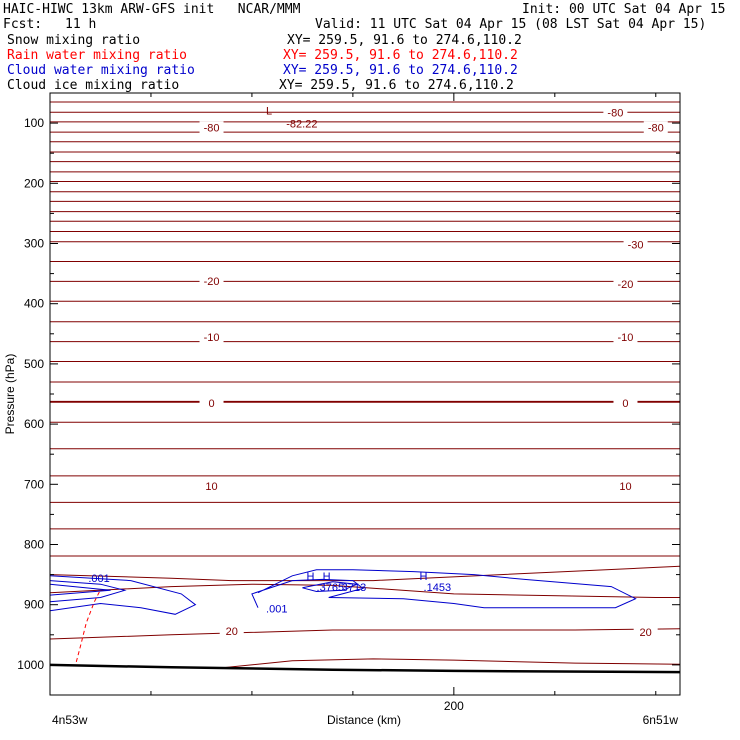 This screenshot has height=740, width=740. Describe the element at coordinates (34, 605) in the screenshot. I see `y-tick-label: 900` at that location.